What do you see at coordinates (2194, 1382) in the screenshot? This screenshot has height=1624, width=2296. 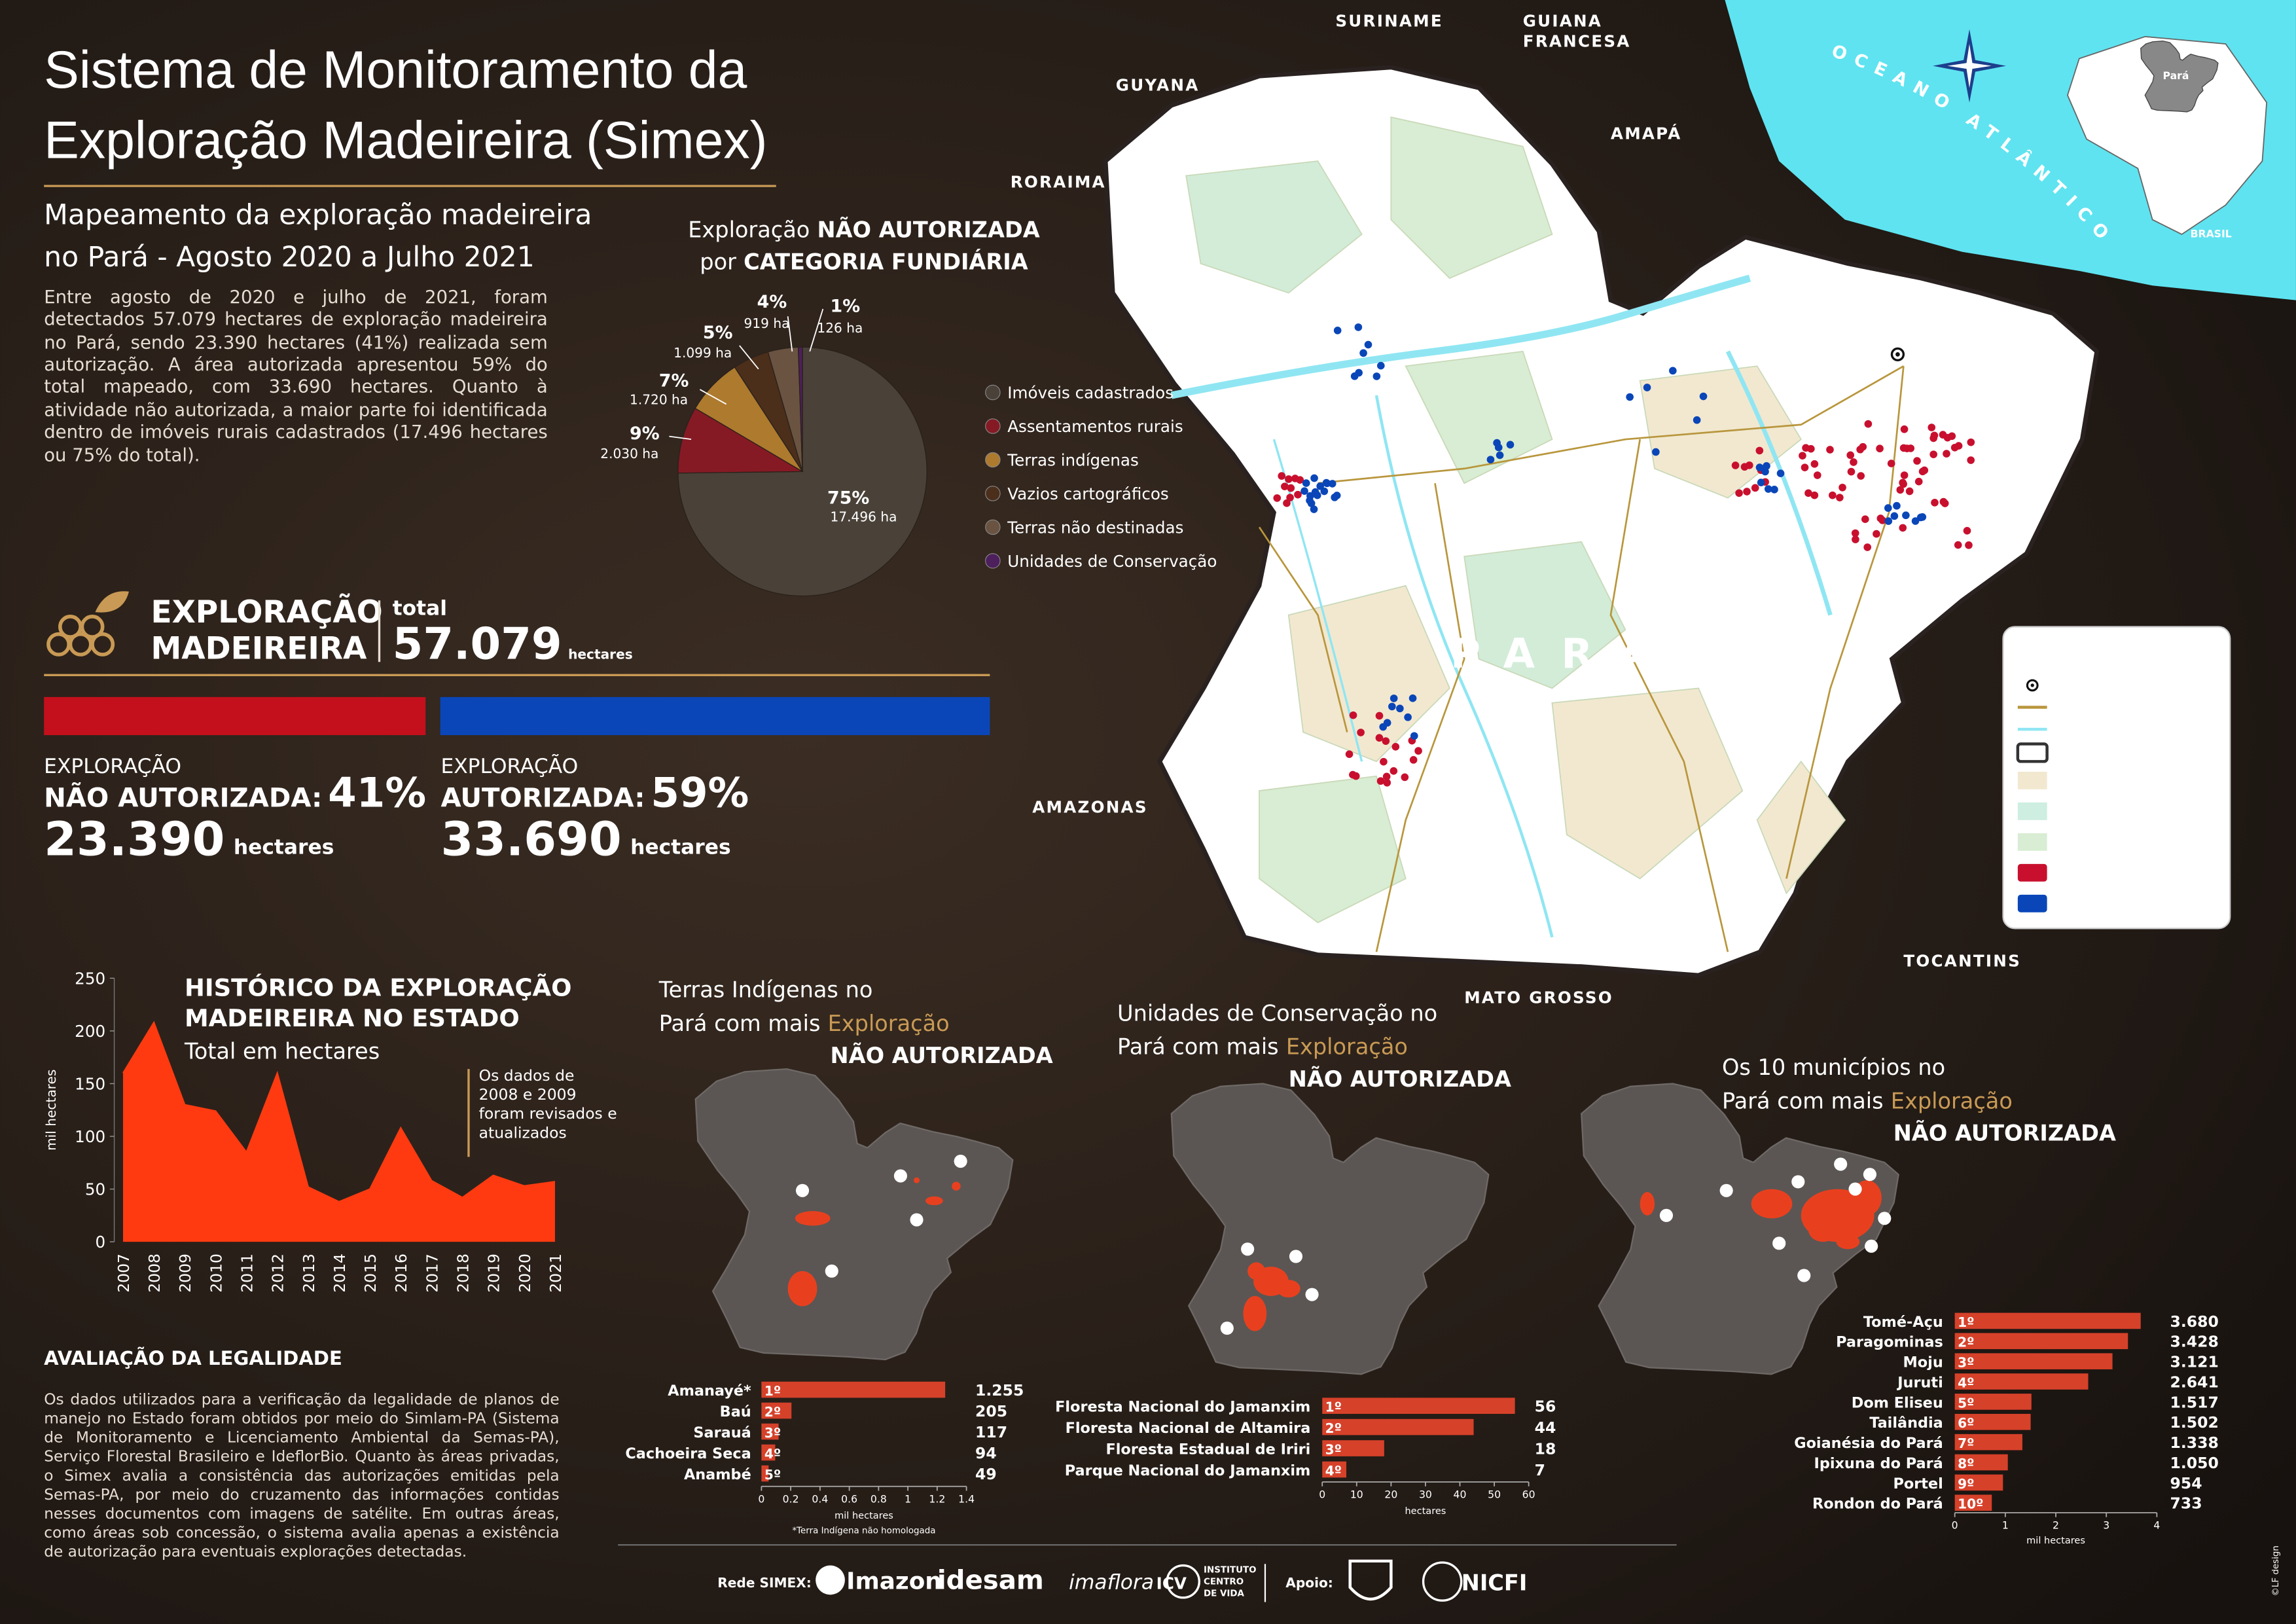 I see `value-label: 2.641` at bounding box center [2194, 1382].